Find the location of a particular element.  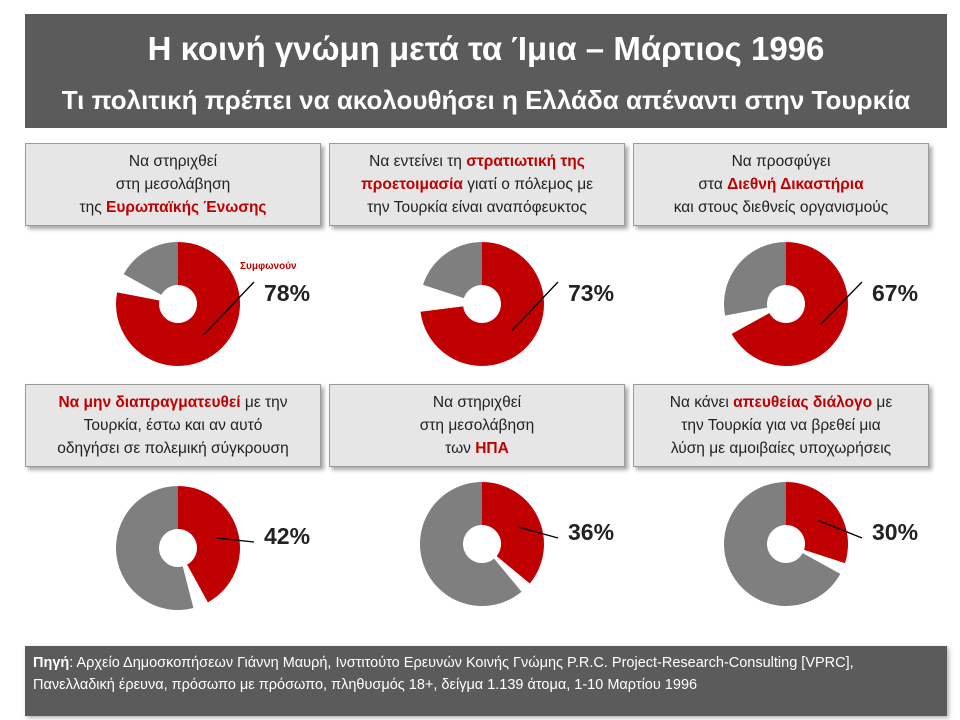

question-line: και στους διεθνείς οργανισμούς is located at coordinates (781, 207).